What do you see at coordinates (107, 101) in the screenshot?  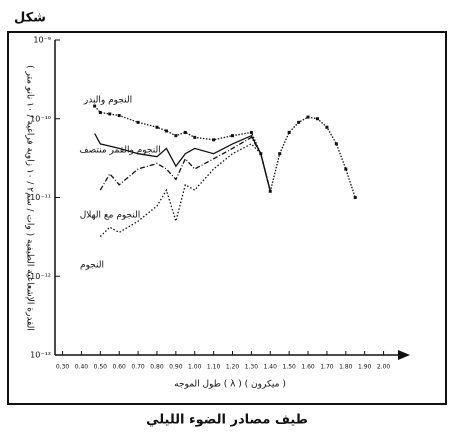 I see `series-label: النجوم والبدر` at bounding box center [107, 101].